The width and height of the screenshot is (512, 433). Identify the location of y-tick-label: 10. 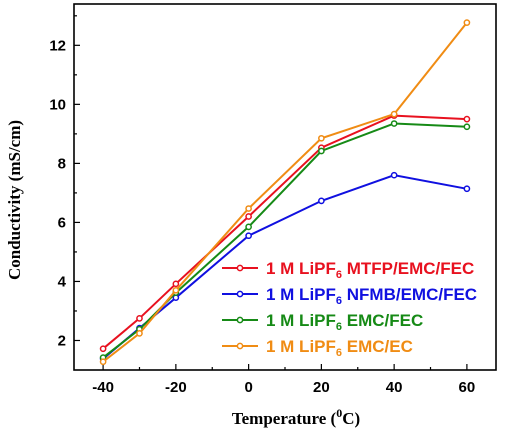
(57, 104).